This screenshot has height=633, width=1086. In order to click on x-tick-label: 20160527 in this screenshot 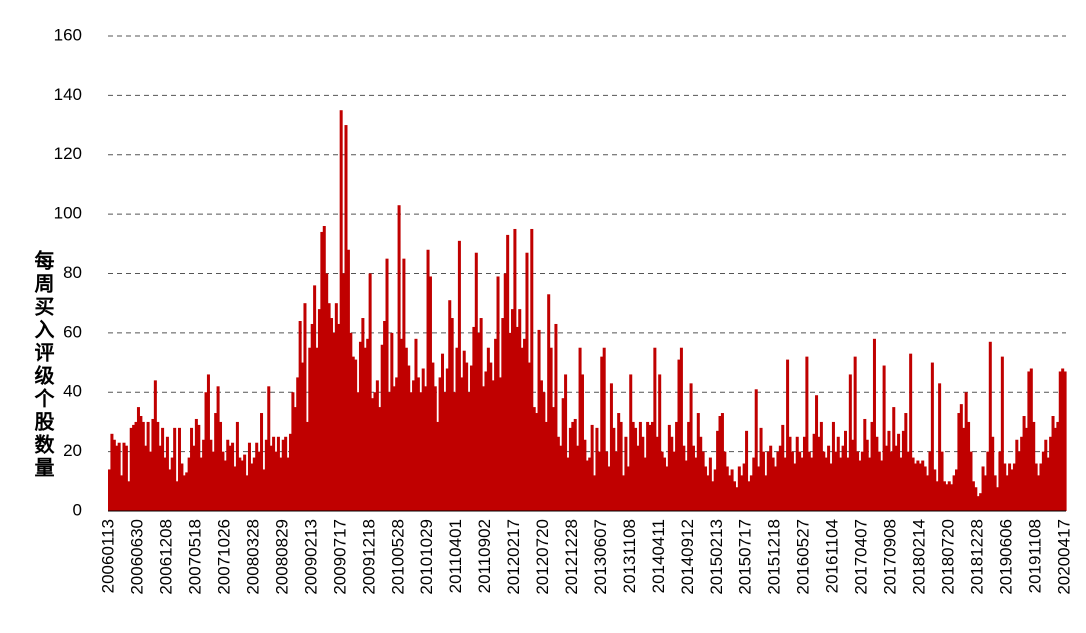, I will do `click(803, 557)`.